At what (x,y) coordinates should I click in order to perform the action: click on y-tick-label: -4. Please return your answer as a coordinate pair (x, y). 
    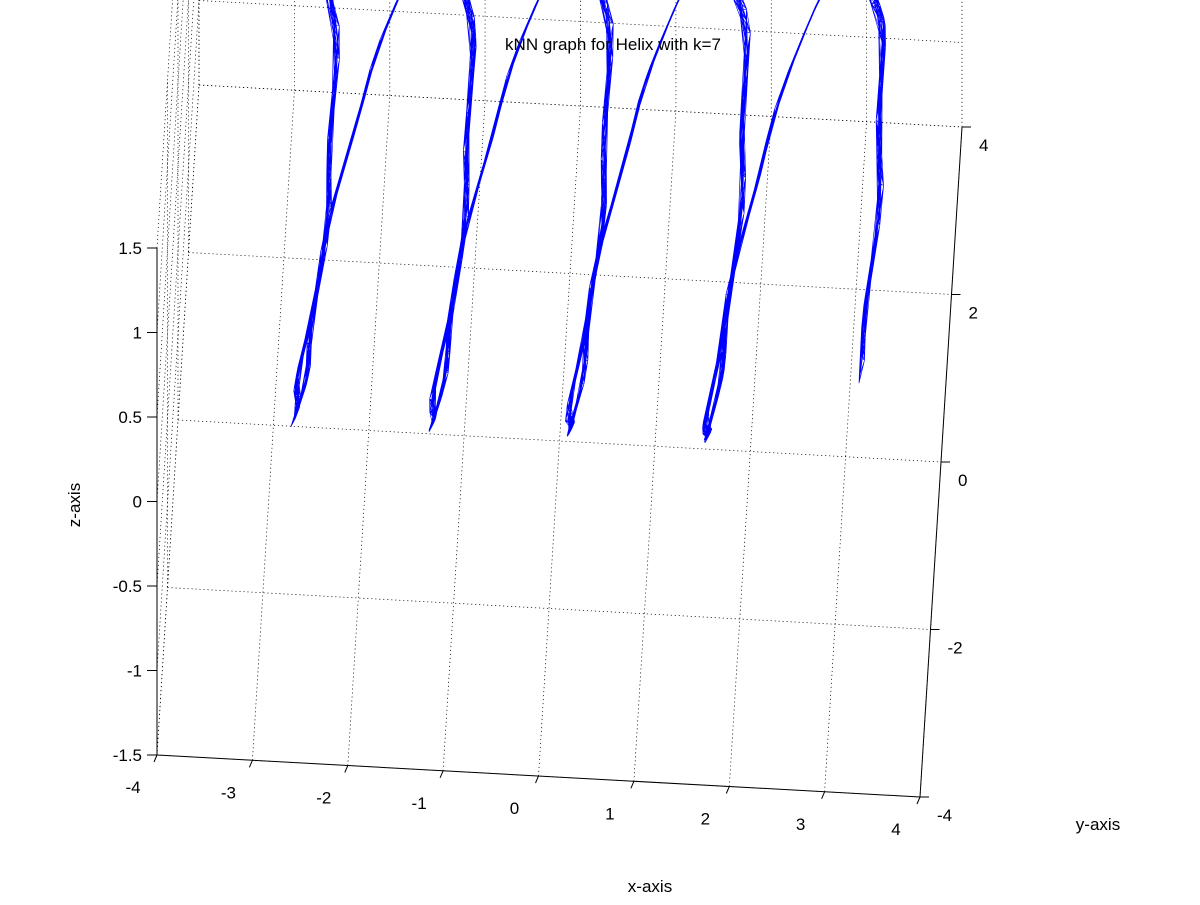
    Looking at the image, I should click on (944, 815).